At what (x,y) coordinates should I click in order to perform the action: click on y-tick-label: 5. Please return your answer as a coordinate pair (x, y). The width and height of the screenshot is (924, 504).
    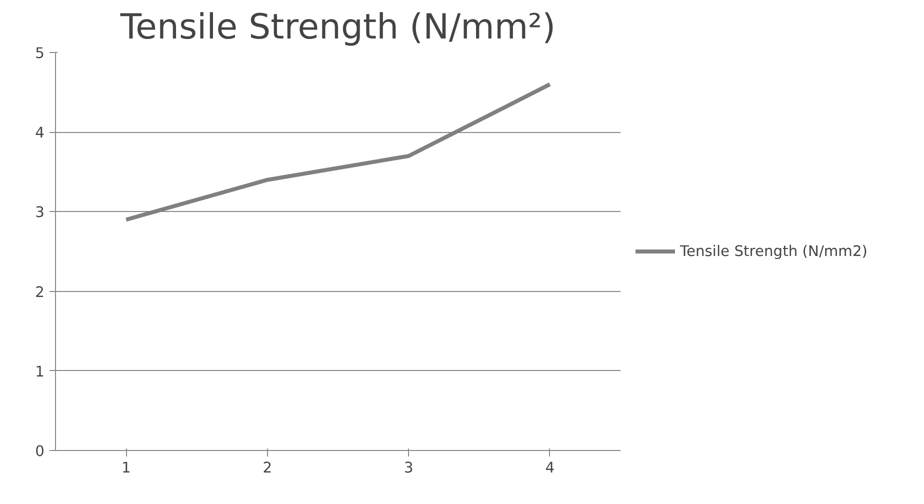
    Looking at the image, I should click on (40, 53).